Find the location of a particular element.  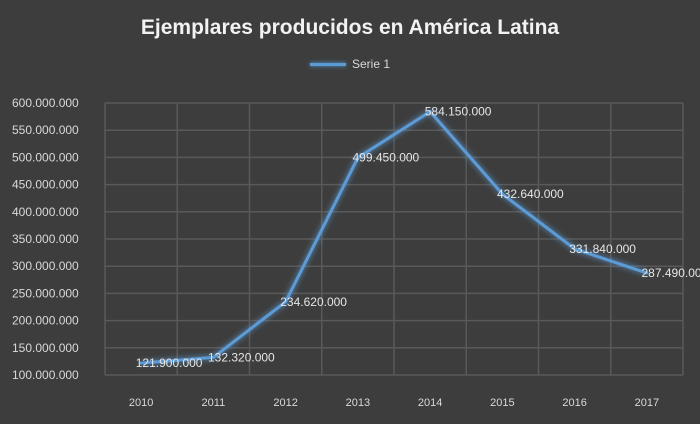

y-tick-label: 250.000.000 is located at coordinates (45, 293).